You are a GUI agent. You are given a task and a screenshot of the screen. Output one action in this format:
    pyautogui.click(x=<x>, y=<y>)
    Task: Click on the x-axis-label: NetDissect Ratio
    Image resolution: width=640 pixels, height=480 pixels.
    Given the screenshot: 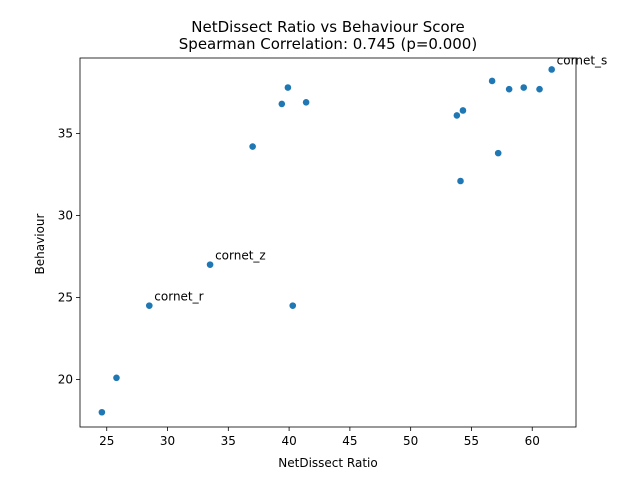 What is the action you would take?
    pyautogui.click(x=327, y=463)
    